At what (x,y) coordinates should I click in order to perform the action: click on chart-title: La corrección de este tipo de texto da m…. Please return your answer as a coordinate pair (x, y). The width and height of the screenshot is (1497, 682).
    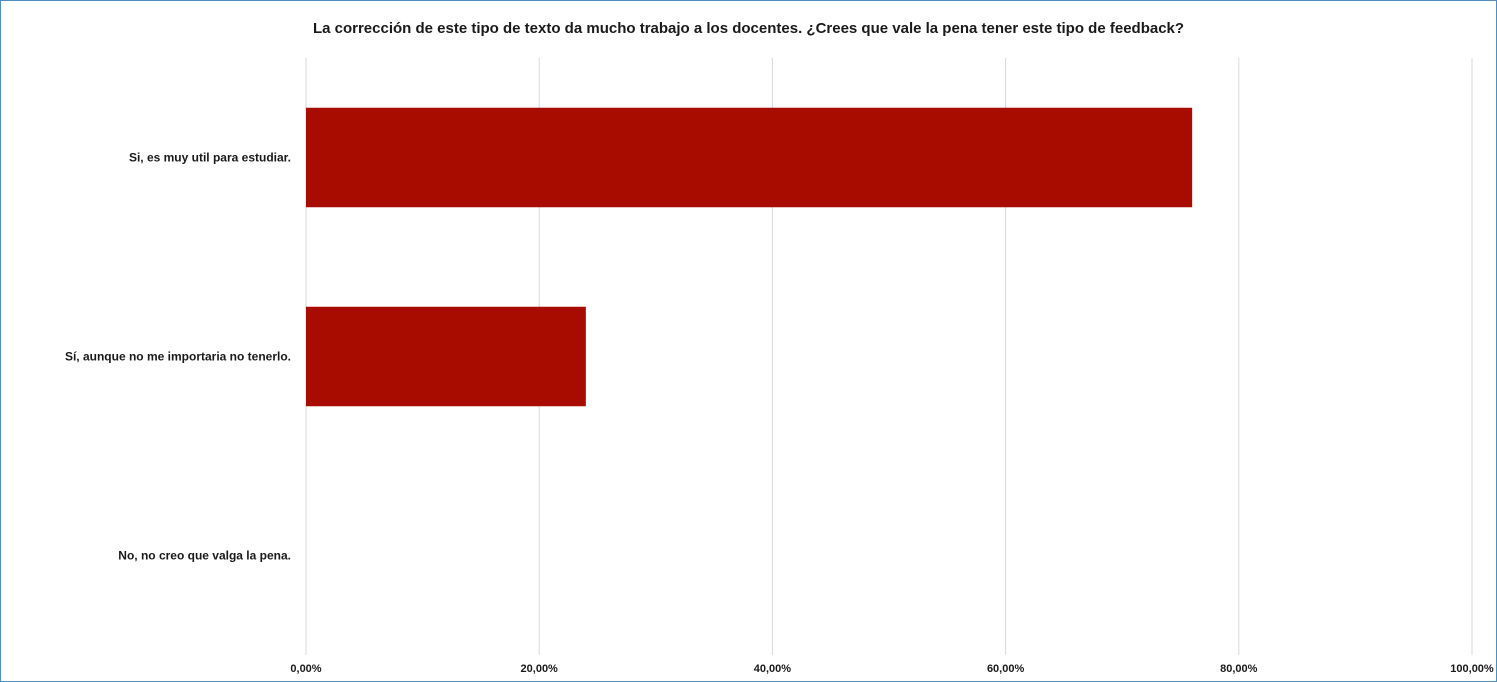
    Looking at the image, I should click on (748, 28).